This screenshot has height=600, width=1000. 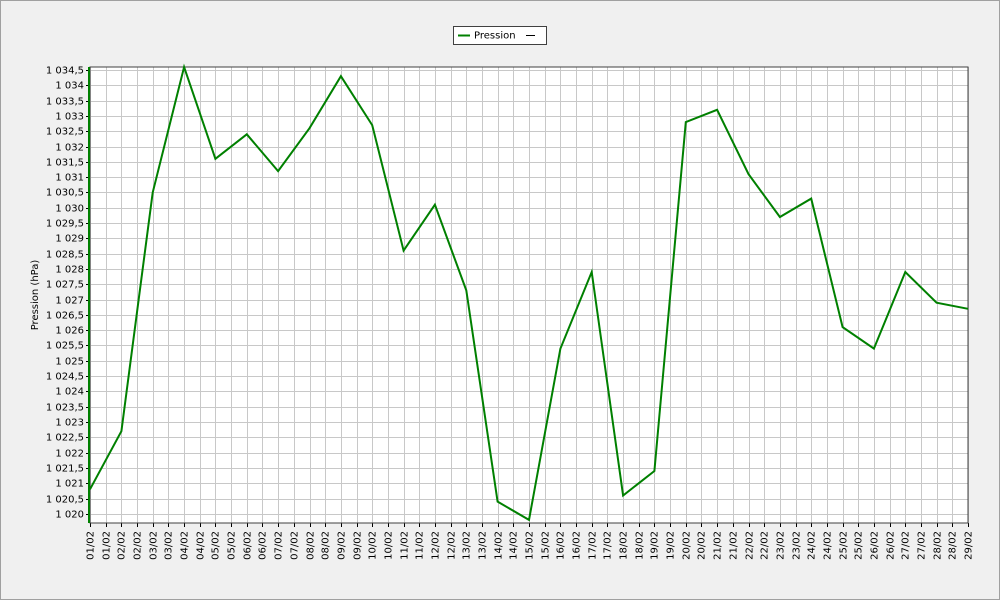 I want to click on y-tick-label: 1 026,5, so click(x=65, y=316).